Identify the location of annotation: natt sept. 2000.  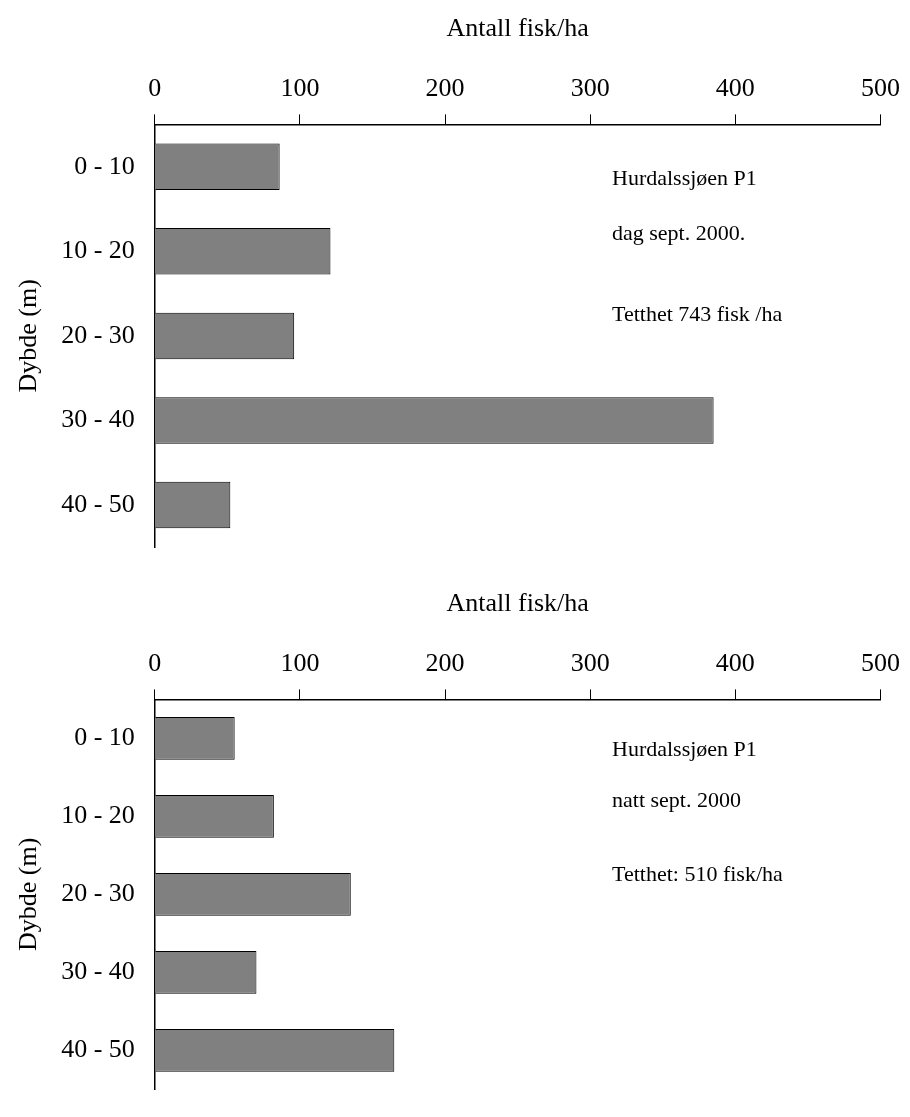
(676, 799).